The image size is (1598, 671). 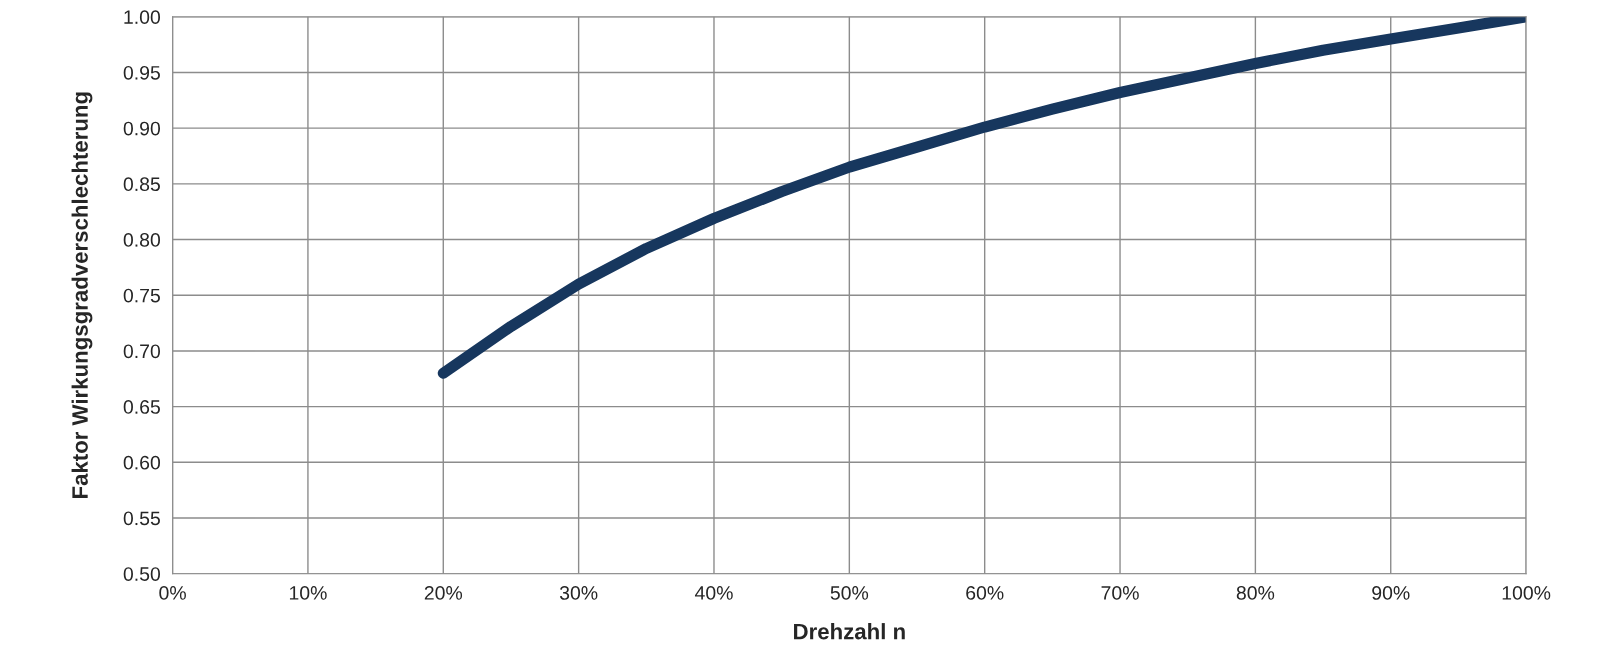 What do you see at coordinates (141, 295) in the screenshot?
I see `y-tick-label: 0.75` at bounding box center [141, 295].